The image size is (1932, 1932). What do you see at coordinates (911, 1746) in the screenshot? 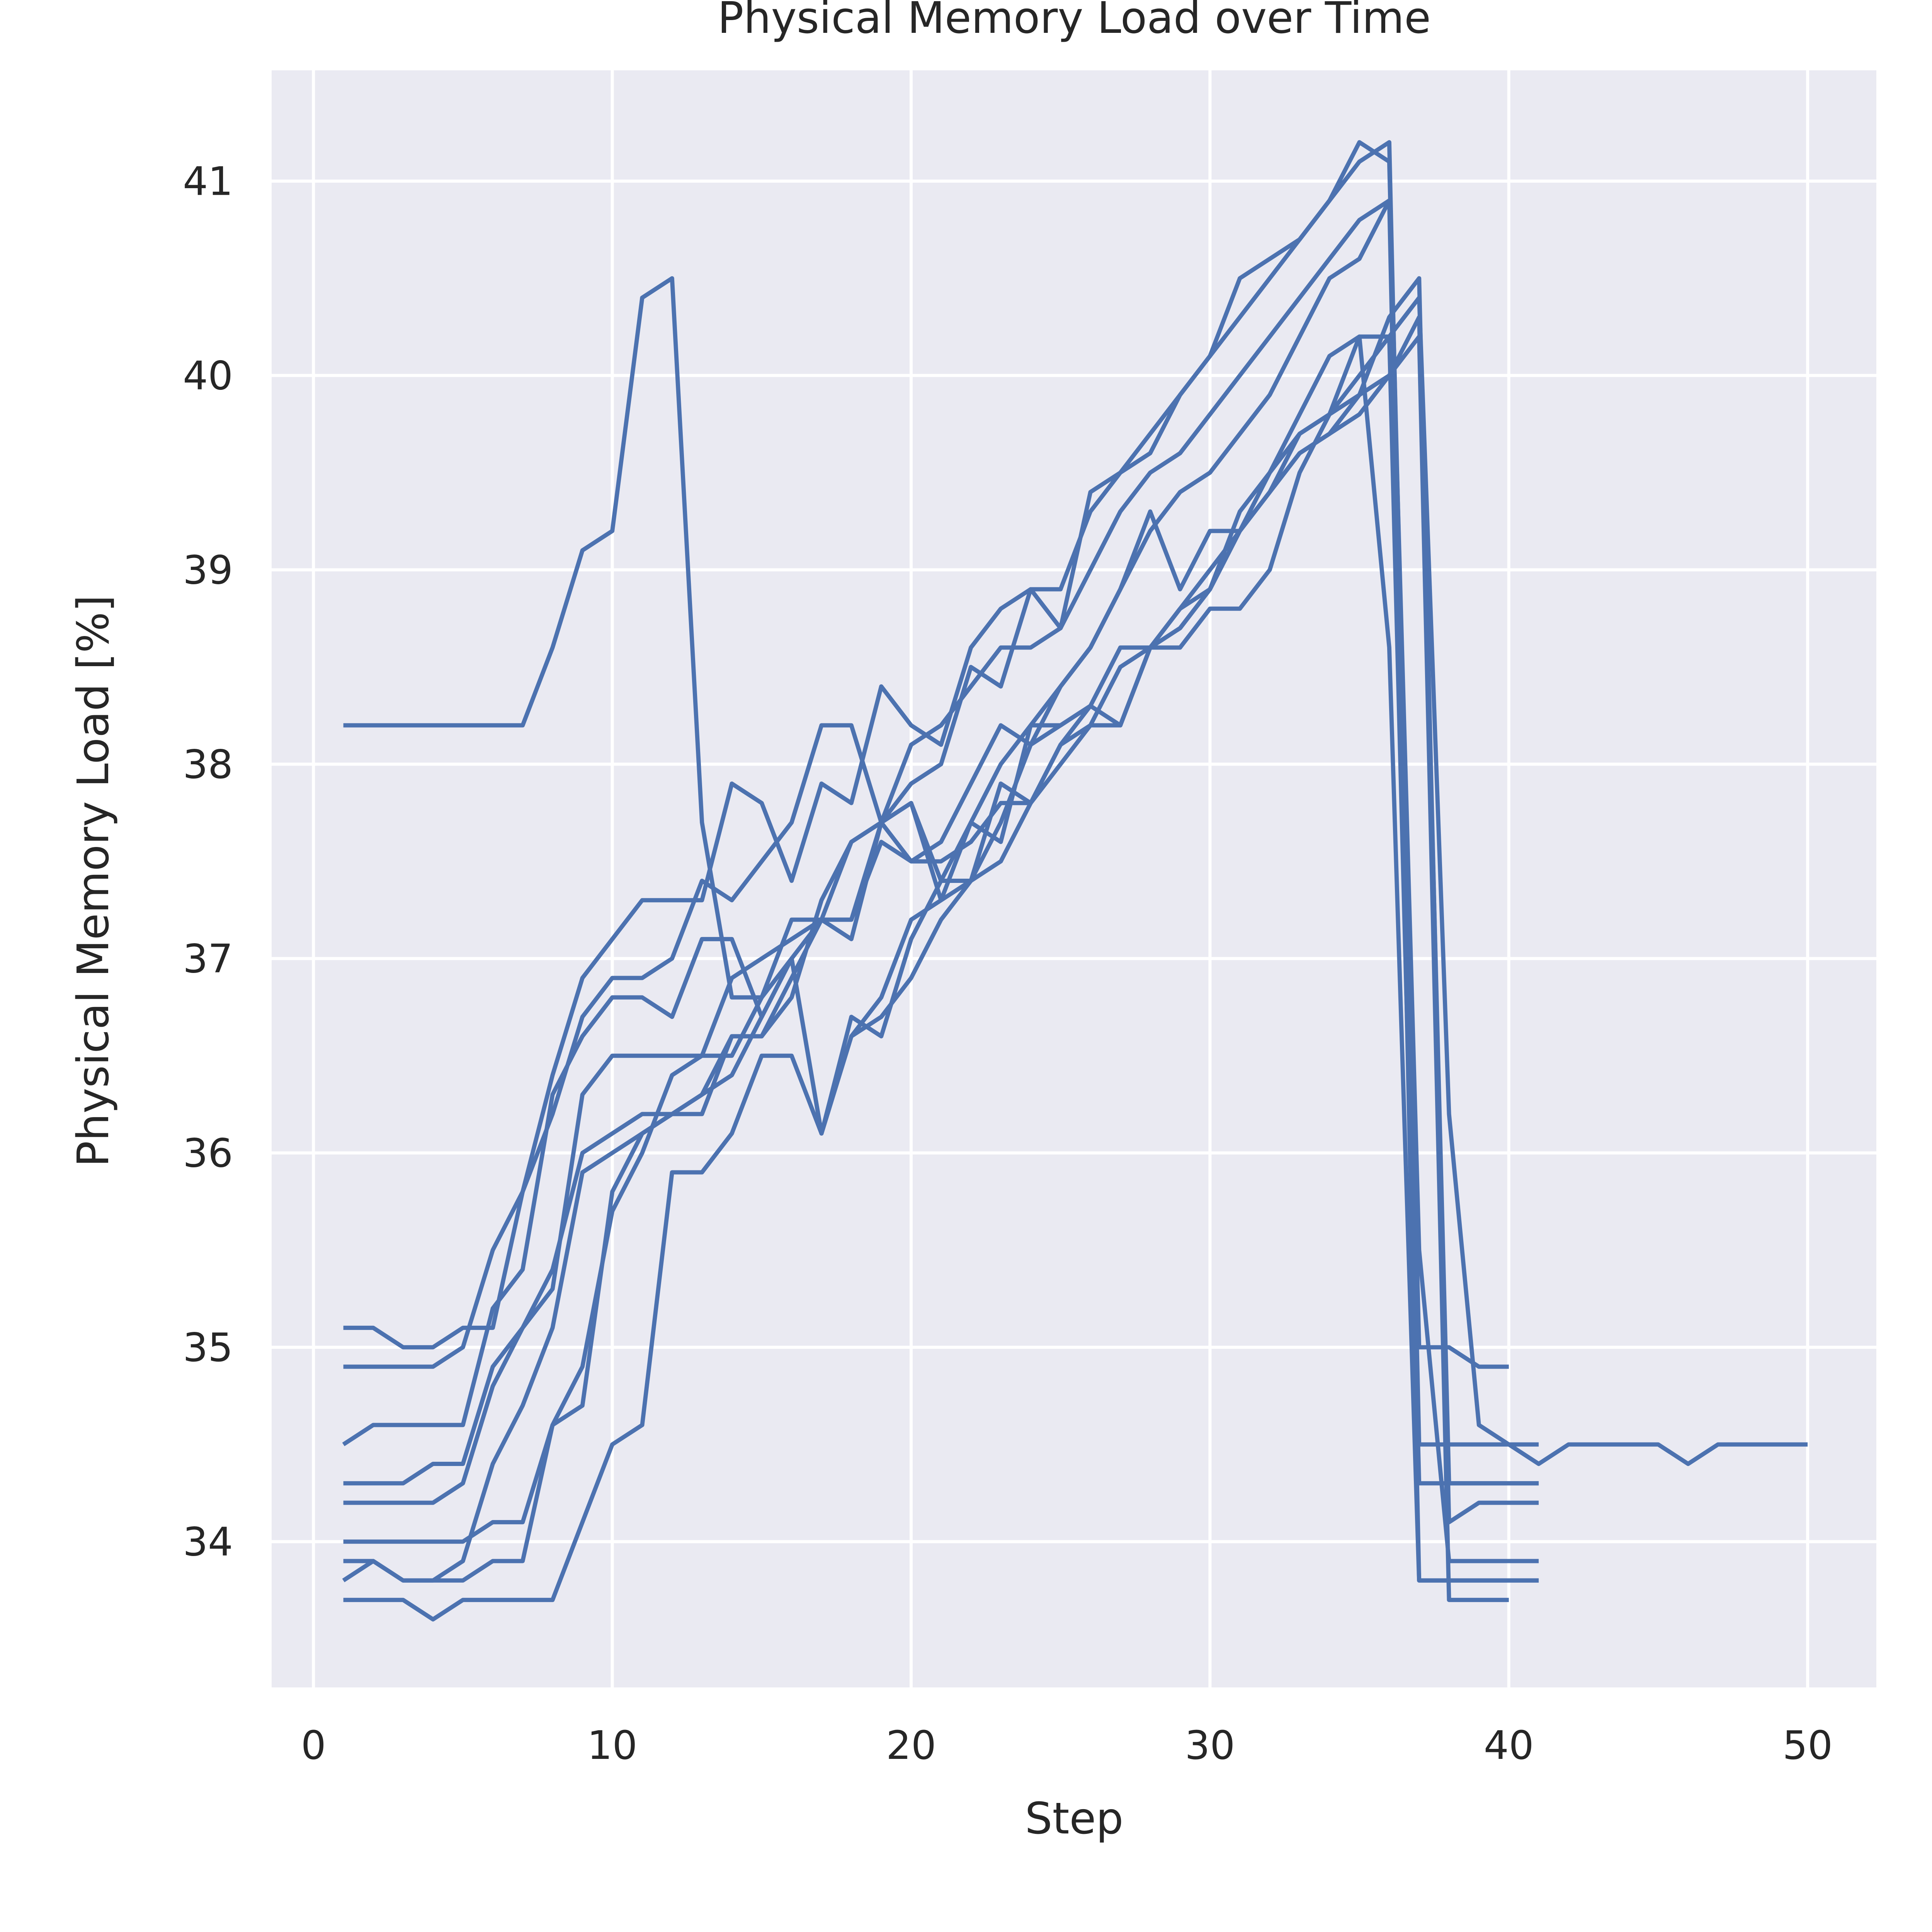
I see `x-tick-label: 20` at bounding box center [911, 1746].